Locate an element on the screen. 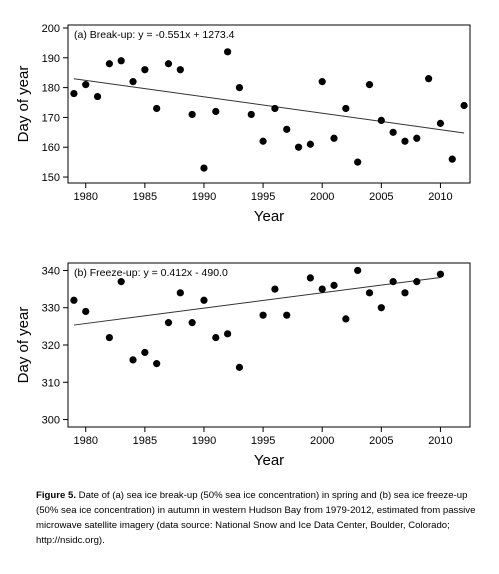 The image size is (499, 574). chart-a-ylabel: Day of year is located at coordinates (23, 104).